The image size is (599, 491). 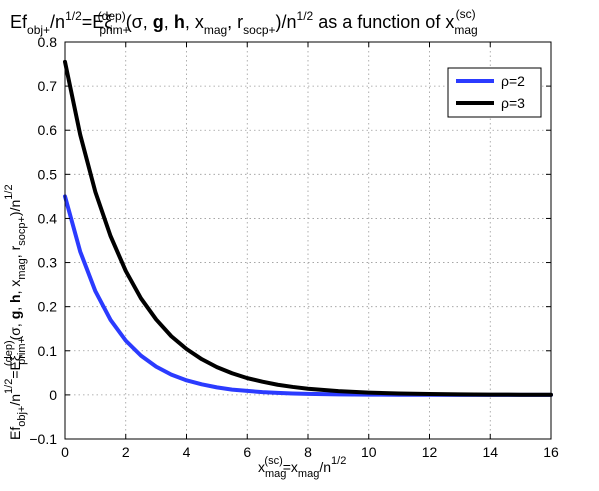 What do you see at coordinates (308, 452) in the screenshot?
I see `x-tick-label: 8` at bounding box center [308, 452].